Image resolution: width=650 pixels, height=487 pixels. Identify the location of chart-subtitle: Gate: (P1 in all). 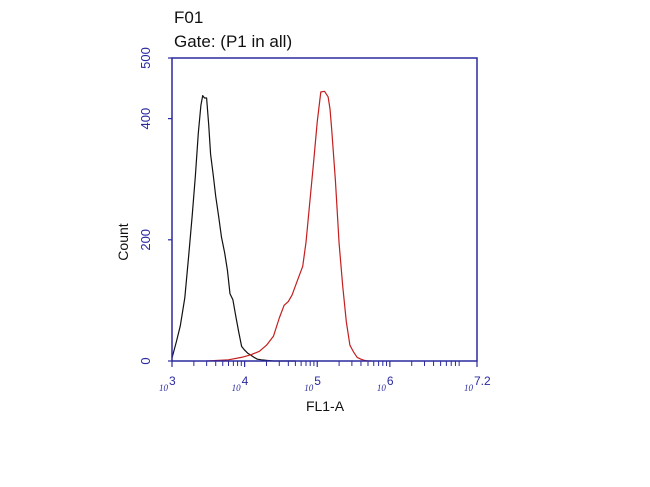
(233, 41).